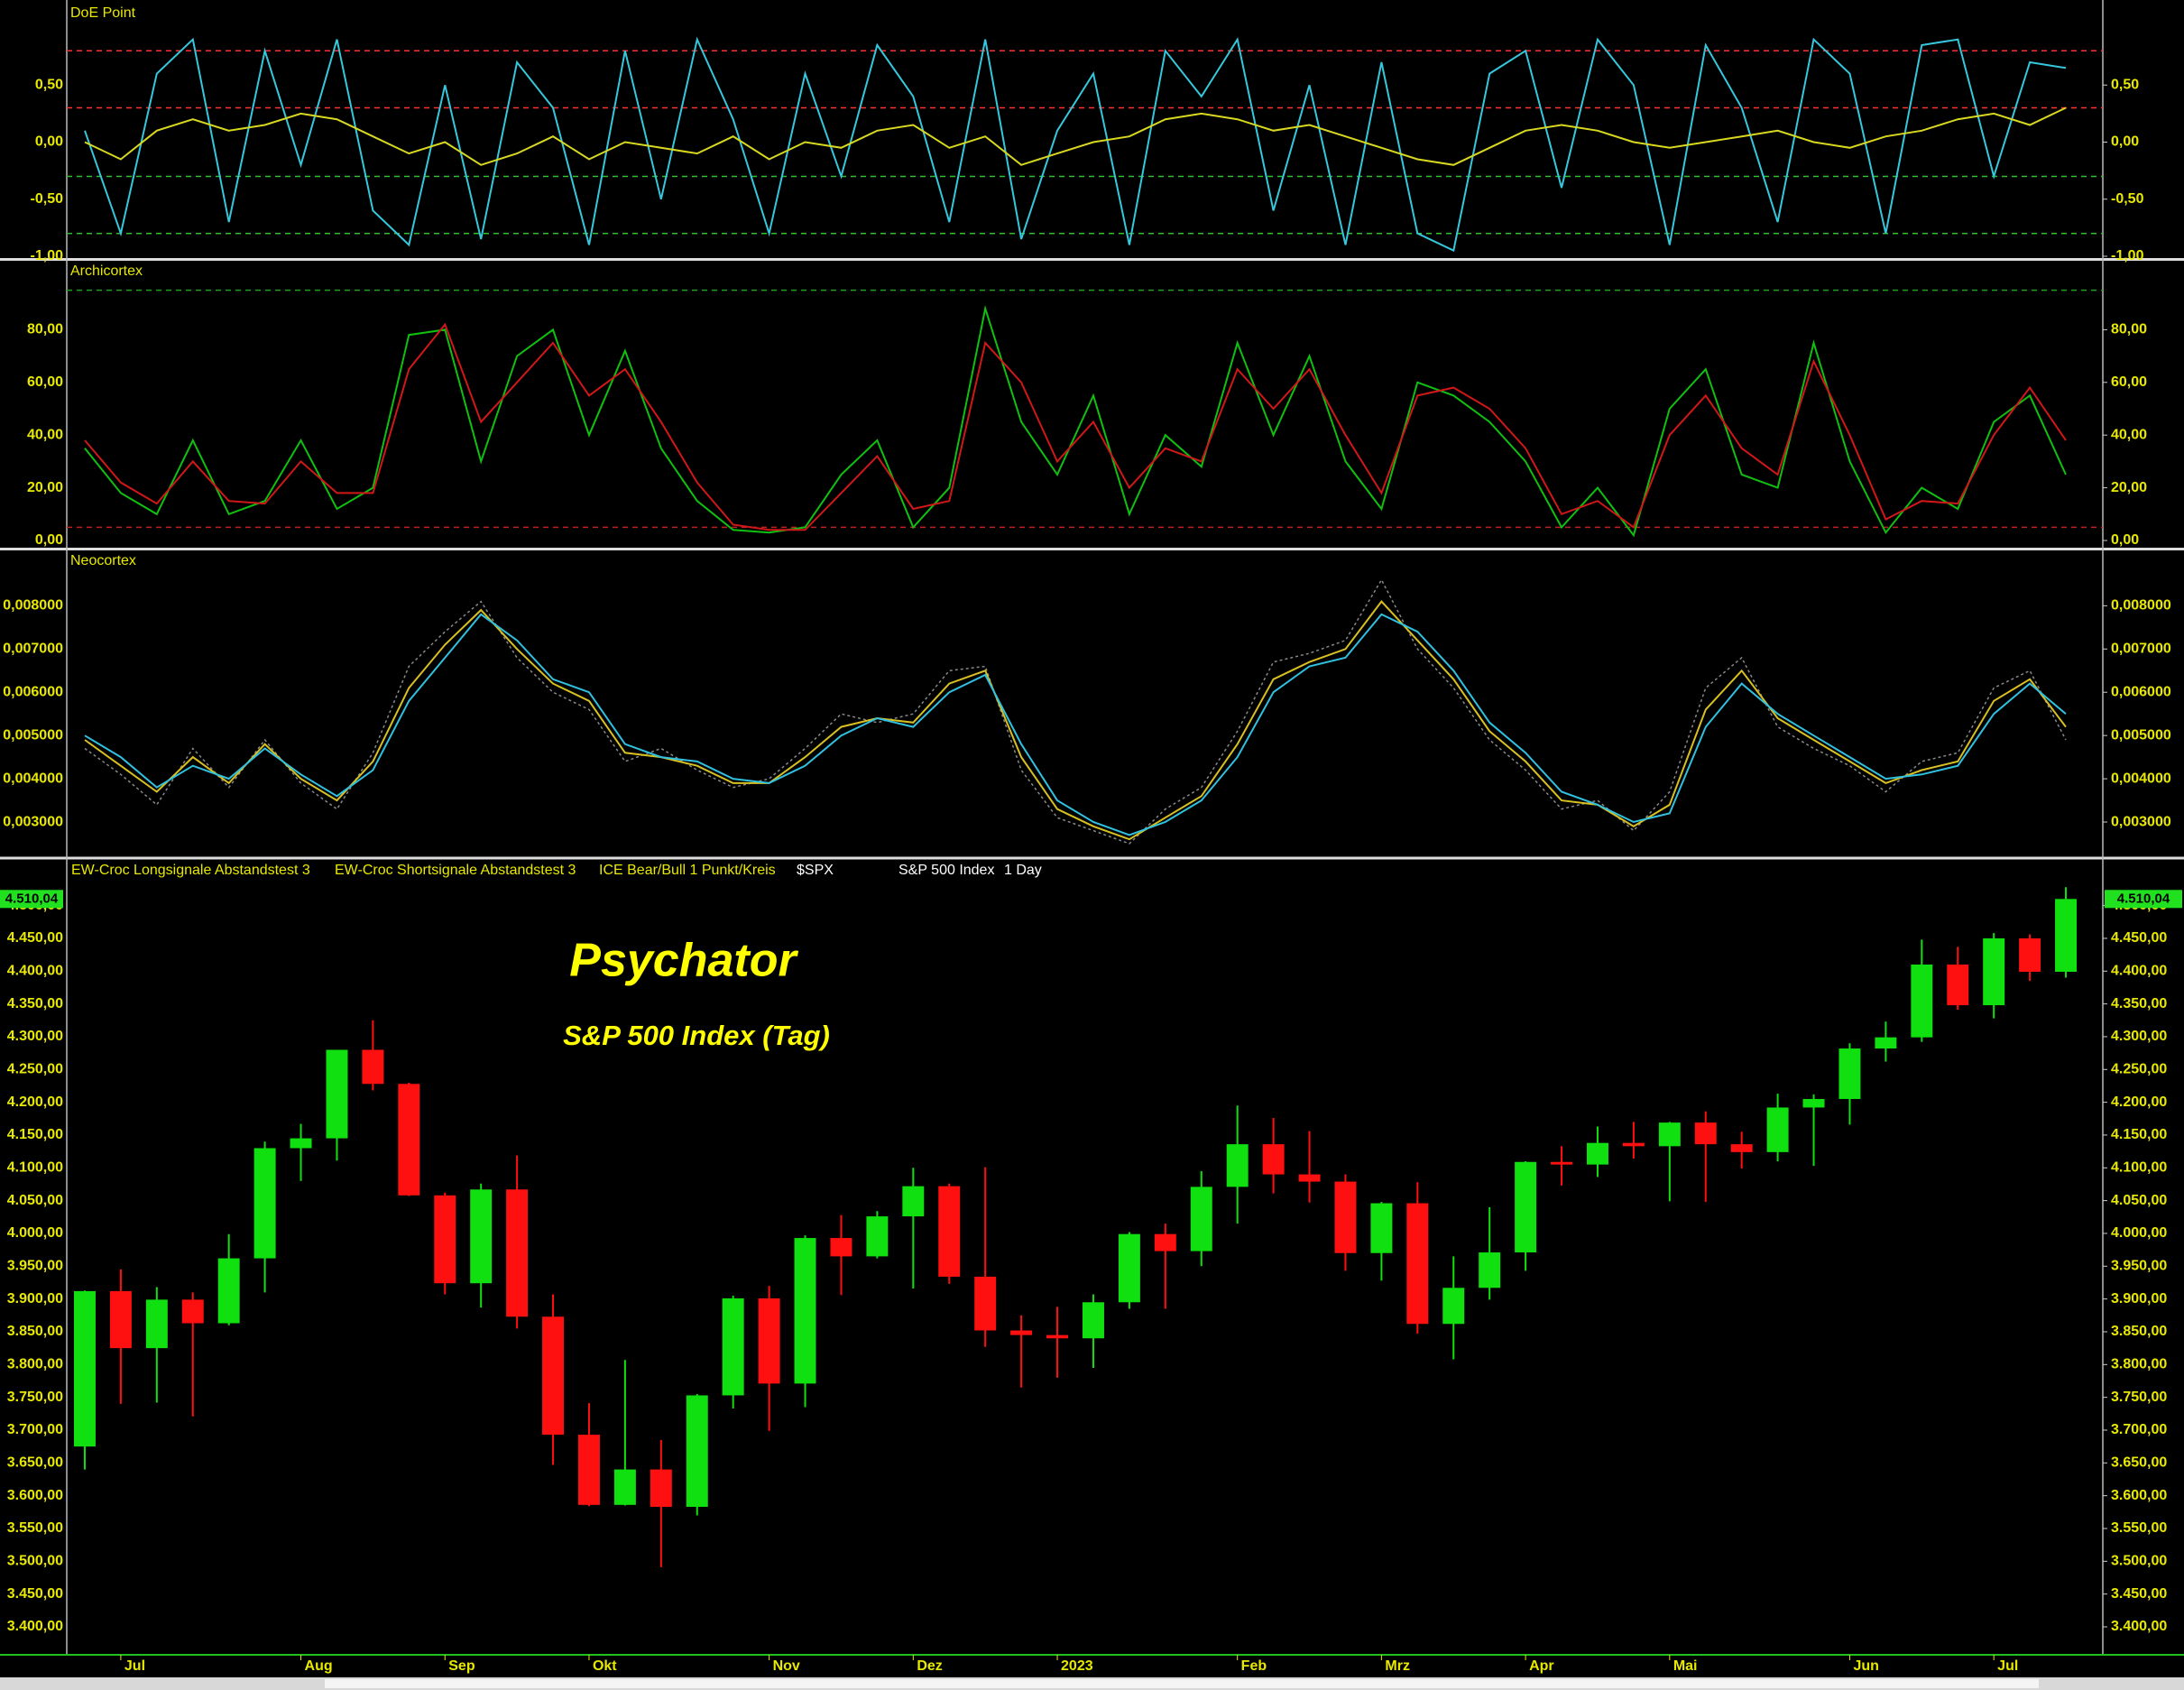  I want to click on symbol: $SPX, so click(815, 871).